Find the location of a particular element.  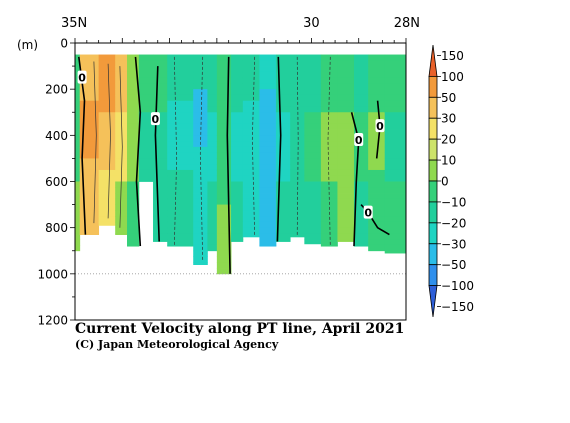

colorbar-tick-label: −100 is located at coordinates (457, 286).